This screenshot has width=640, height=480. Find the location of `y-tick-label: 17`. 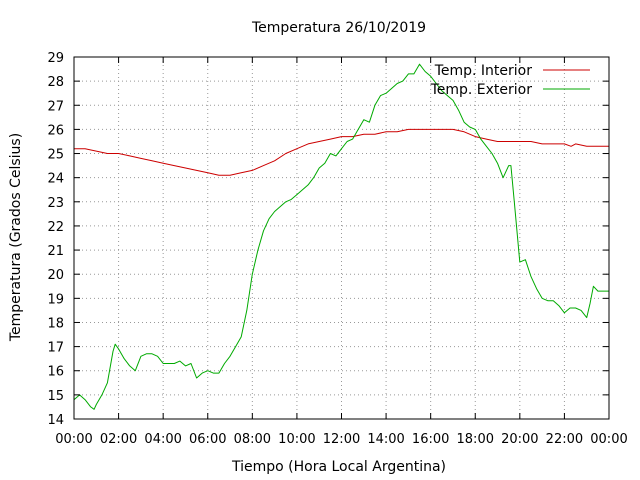

y-tick-label: 17 is located at coordinates (55, 348).